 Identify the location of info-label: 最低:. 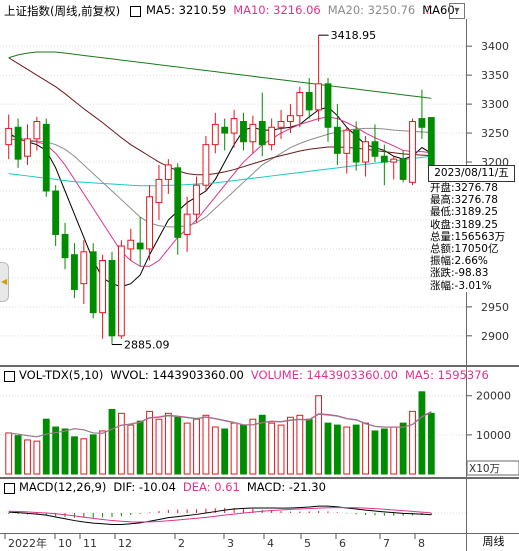
(442, 212).